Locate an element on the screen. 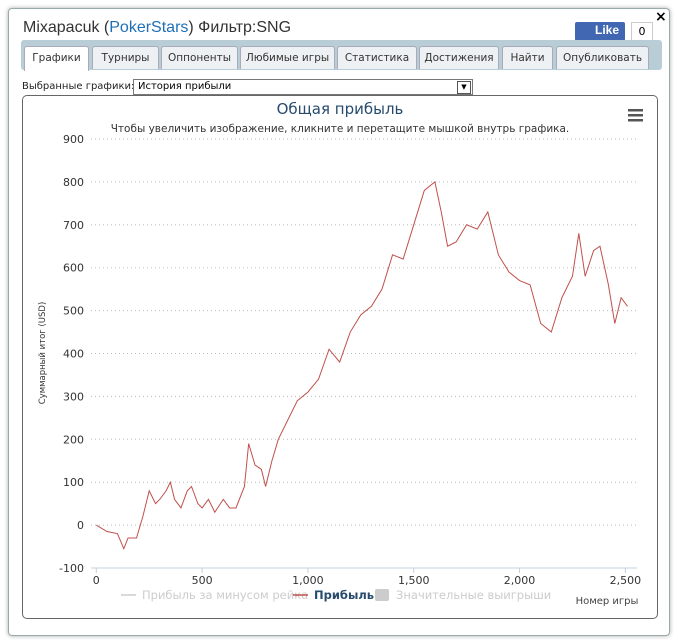 The width and height of the screenshot is (699, 641). window-title: Mixapacuk (PokerStars) Фильтр:SNG is located at coordinates (157, 28).